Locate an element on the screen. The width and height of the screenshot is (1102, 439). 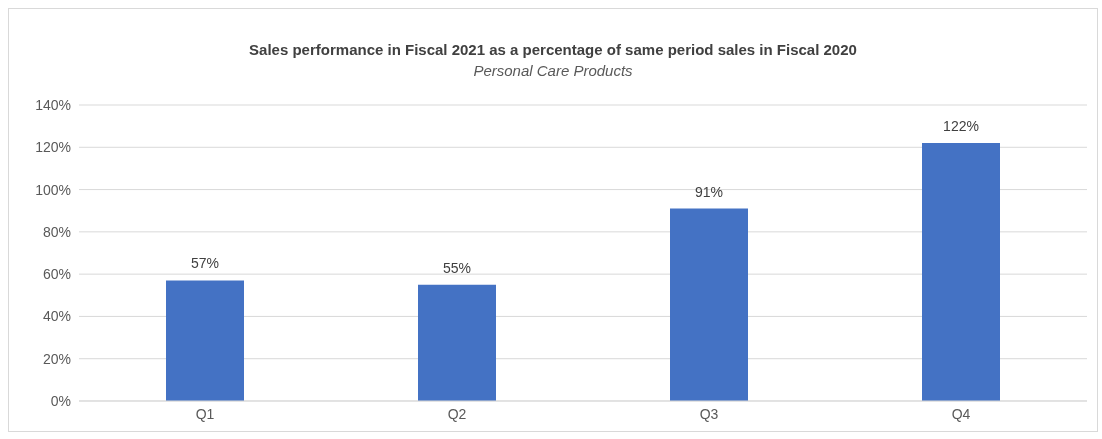
data-label: 91% is located at coordinates (709, 191).